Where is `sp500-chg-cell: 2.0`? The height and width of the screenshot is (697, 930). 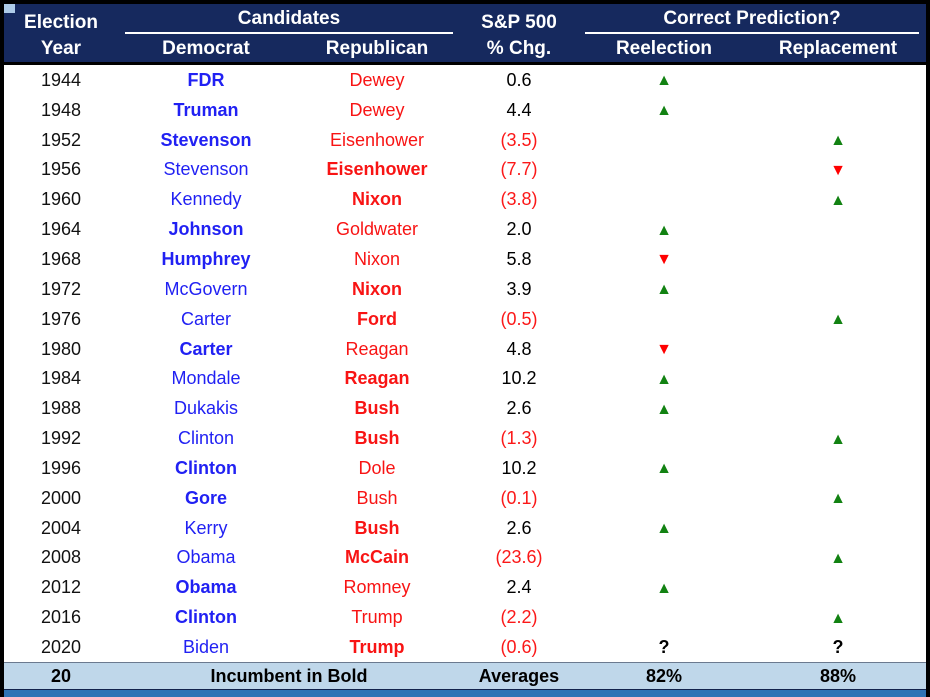 sp500-chg-cell: 2.0 is located at coordinates (519, 229).